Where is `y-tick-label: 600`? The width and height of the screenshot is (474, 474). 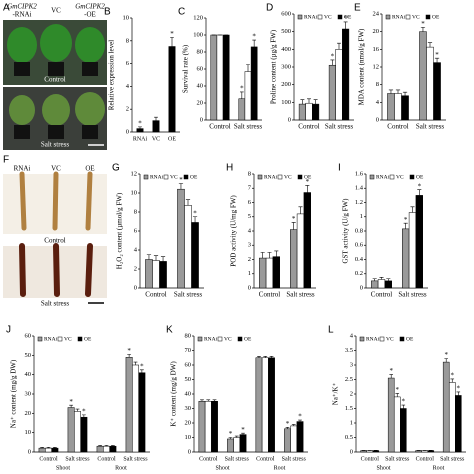 y-tick-label: 600 is located at coordinates (286, 13).